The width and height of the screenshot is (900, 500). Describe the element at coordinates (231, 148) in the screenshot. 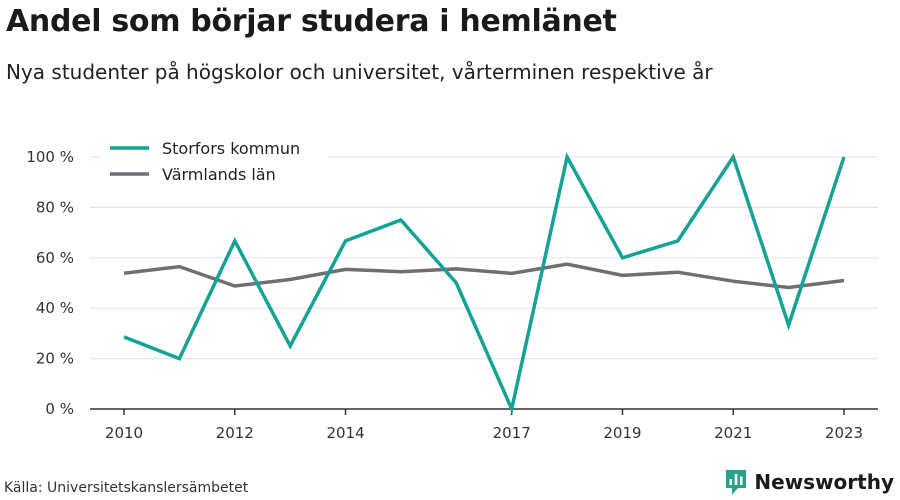

I see `legend-label-storfors-kommun: Storfors kommun` at that location.